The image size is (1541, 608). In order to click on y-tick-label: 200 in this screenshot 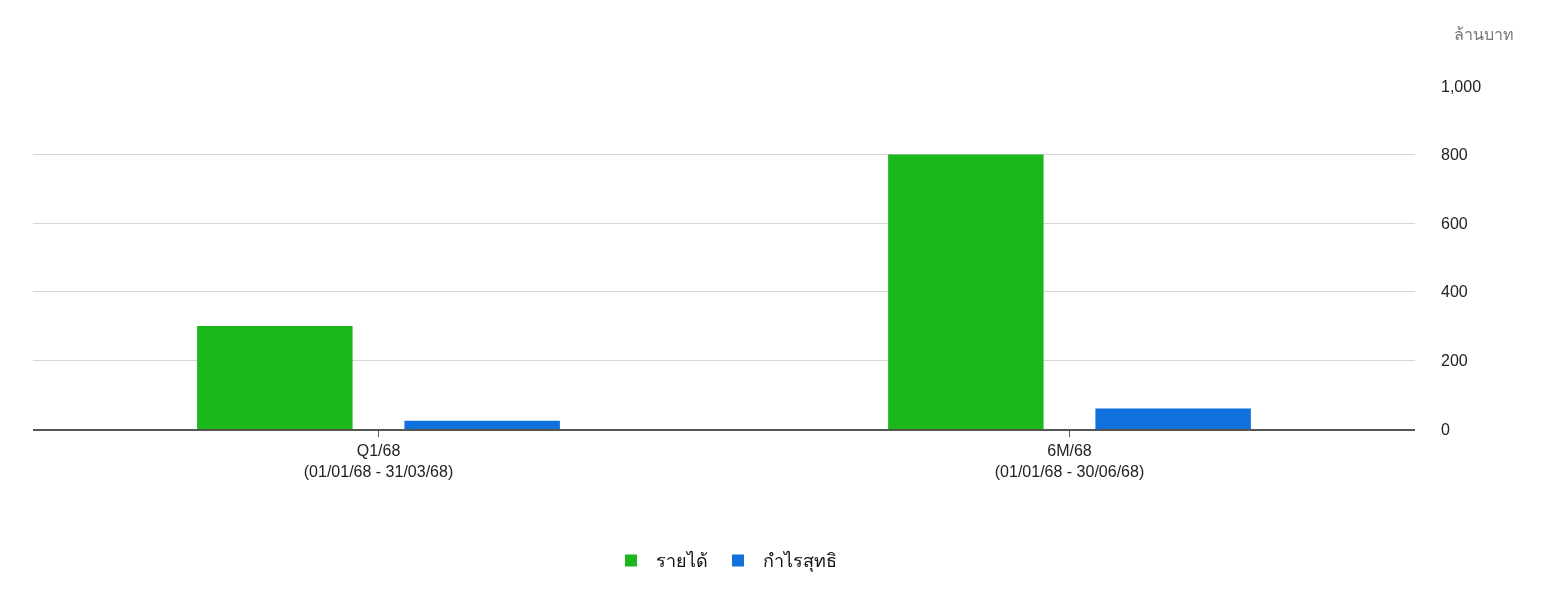, I will do `click(1454, 360)`.